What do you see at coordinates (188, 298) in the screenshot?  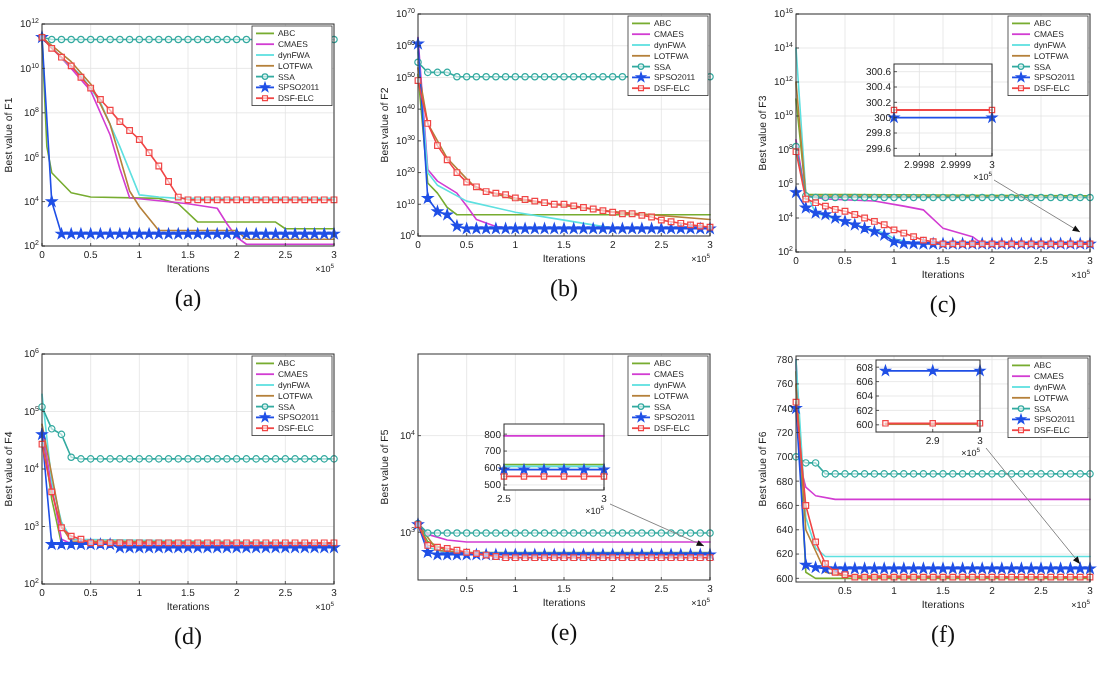 I see `text: (a)` at bounding box center [188, 298].